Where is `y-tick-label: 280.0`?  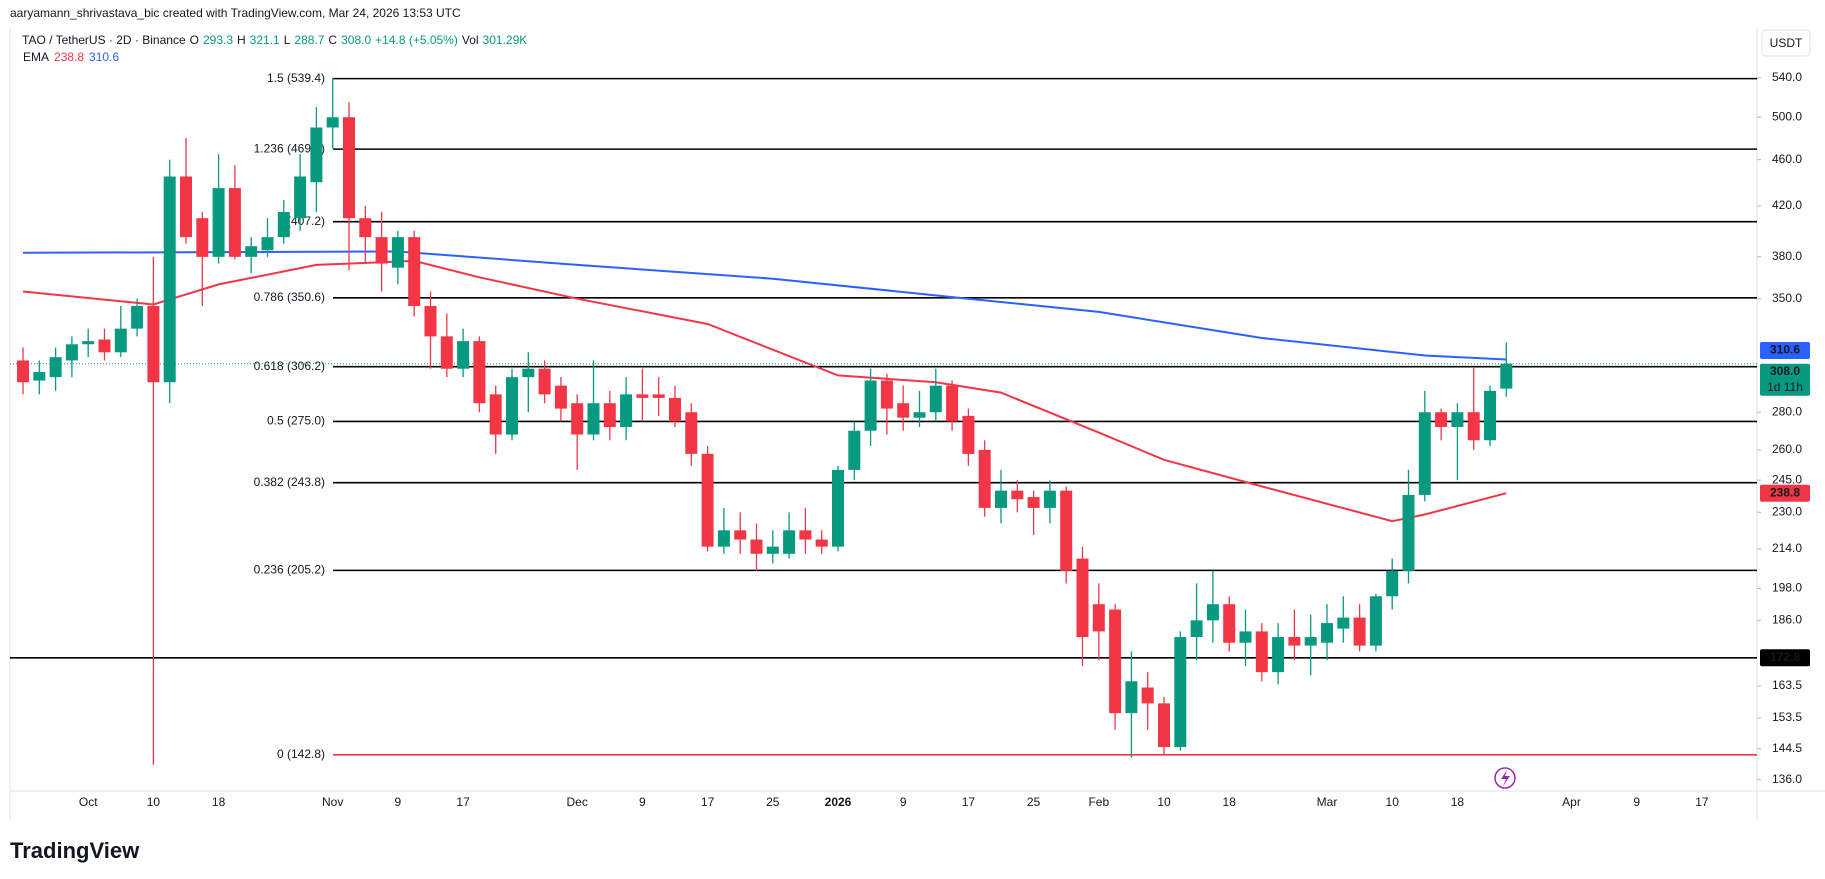
y-tick-label: 280.0 is located at coordinates (1787, 411).